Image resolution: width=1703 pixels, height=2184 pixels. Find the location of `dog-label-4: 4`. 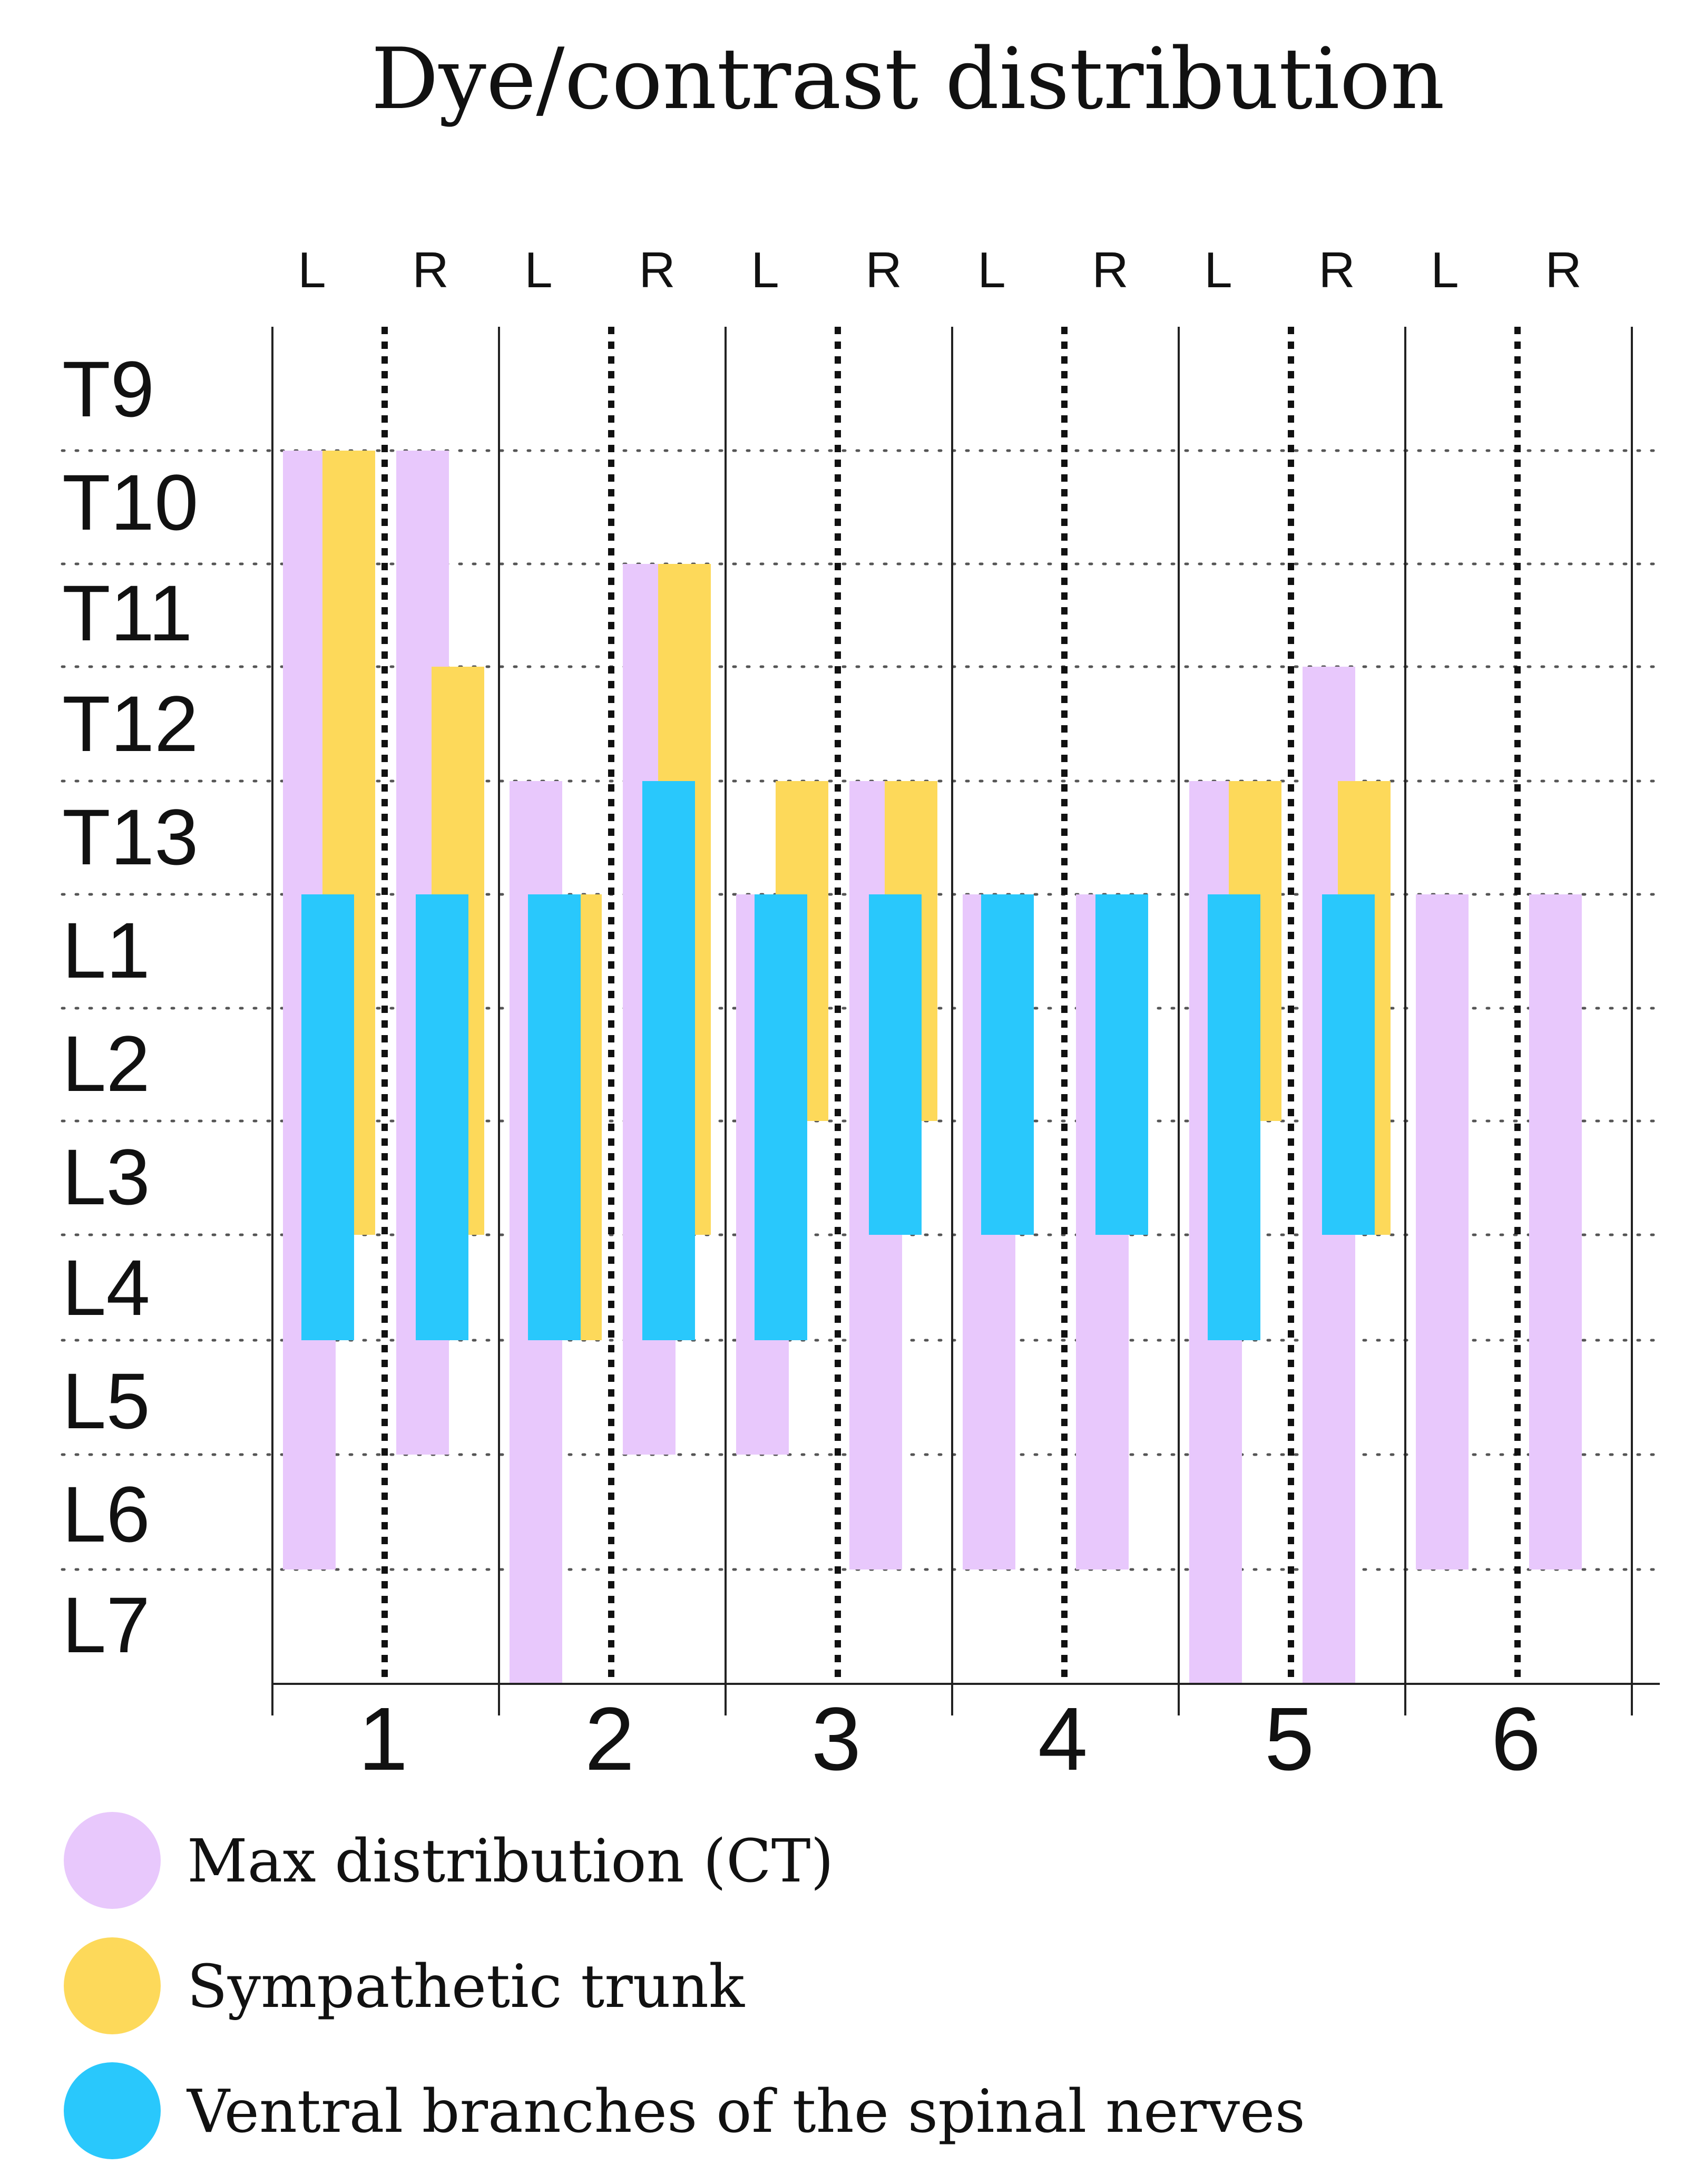

dog-label-4: 4 is located at coordinates (1063, 1739).